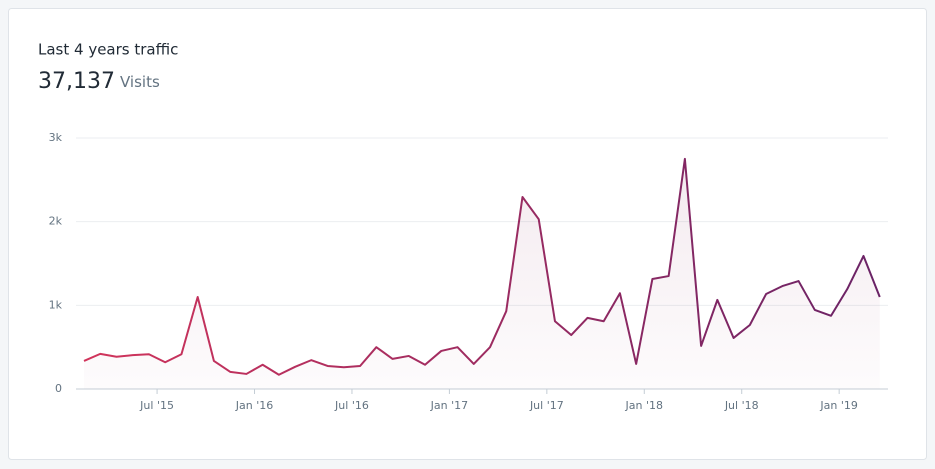  I want to click on y-tick-label: 1k, so click(56, 304).